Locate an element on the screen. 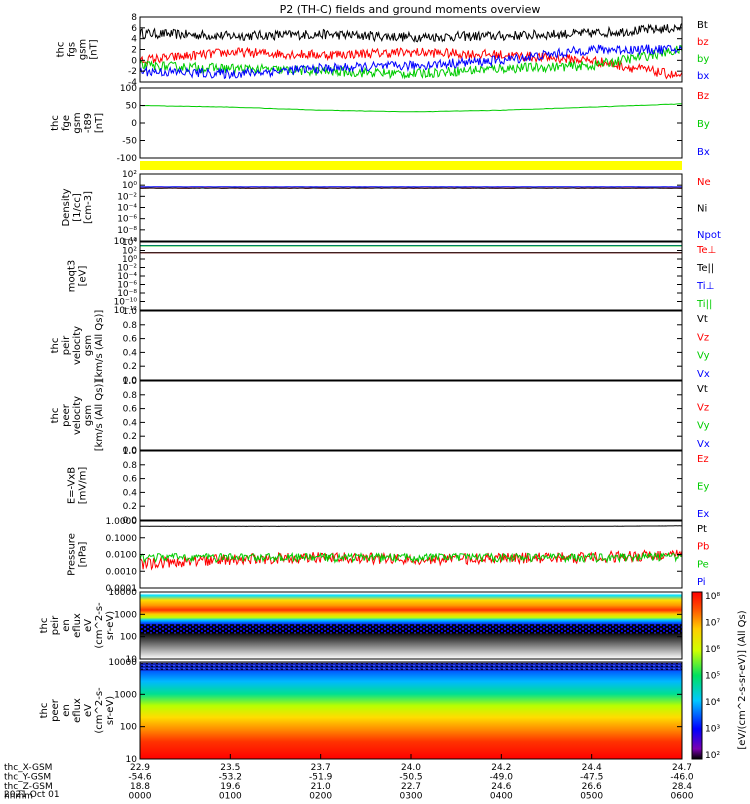  spectrogram-noise-band is located at coordinates (411, 667).